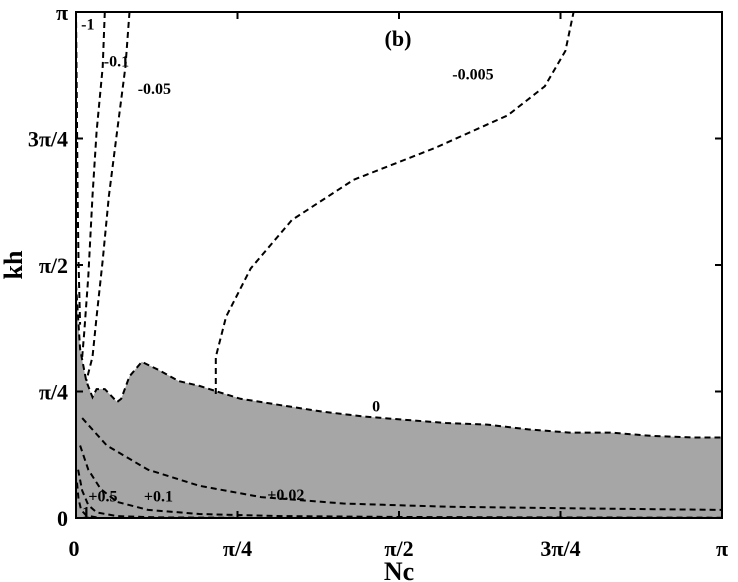 Image resolution: width=738 pixels, height=582 pixels. Describe the element at coordinates (48, 138) in the screenshot. I see `y-tick-label: 3π/4` at that location.